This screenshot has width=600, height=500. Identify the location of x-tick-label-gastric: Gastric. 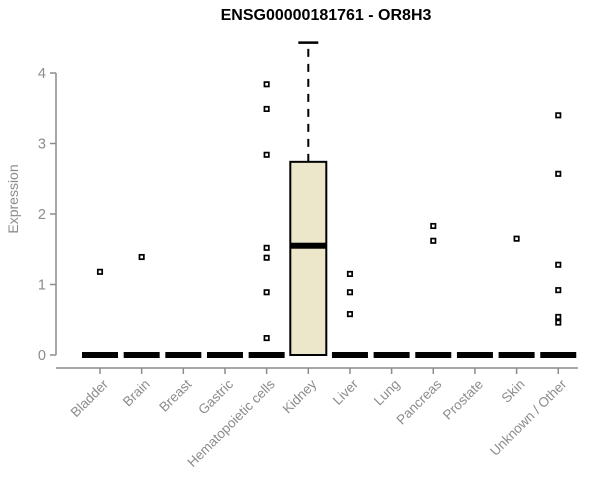
(215, 396).